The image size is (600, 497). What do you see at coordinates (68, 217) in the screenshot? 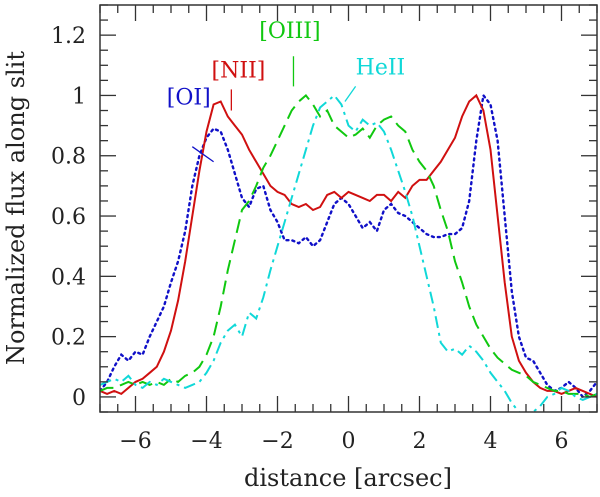
I see `y-tick-label: 0.6` at bounding box center [68, 217].